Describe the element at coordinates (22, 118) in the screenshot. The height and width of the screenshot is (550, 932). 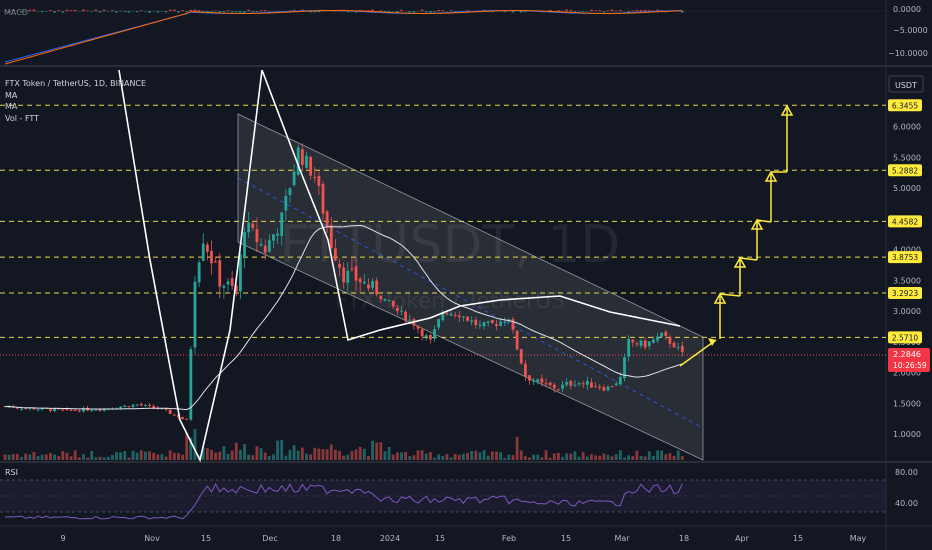
I see `indicator-volume: Vol - FTT` at that location.